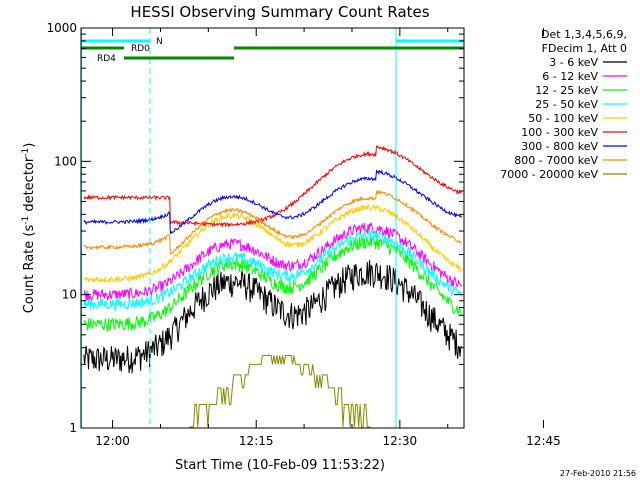  Describe the element at coordinates (543, 441) in the screenshot. I see `x-tick-label: 12:45` at that location.